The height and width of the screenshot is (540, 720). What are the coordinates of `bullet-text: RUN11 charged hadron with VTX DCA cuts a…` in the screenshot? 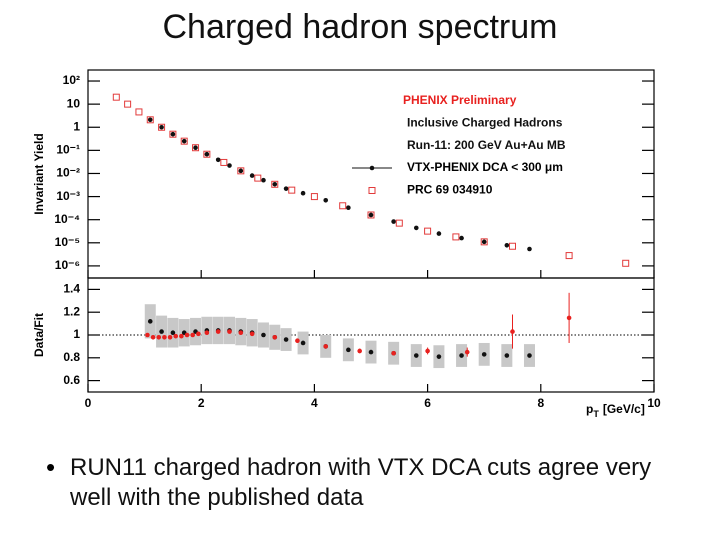 It's located at (361, 482).